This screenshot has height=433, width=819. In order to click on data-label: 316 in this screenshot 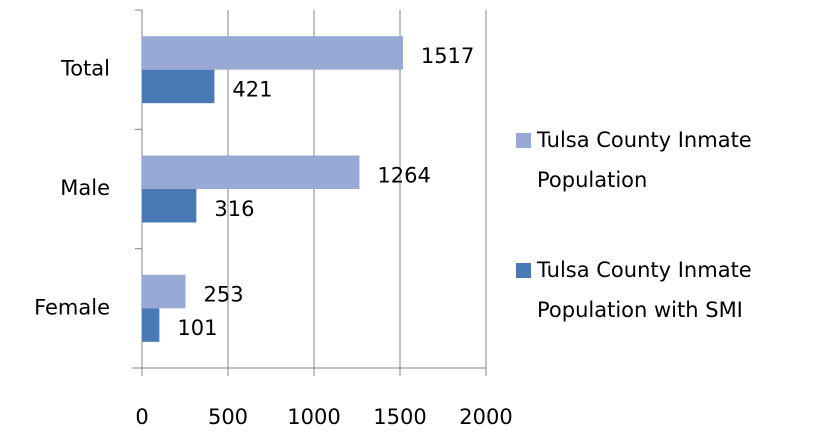, I will do `click(234, 209)`.